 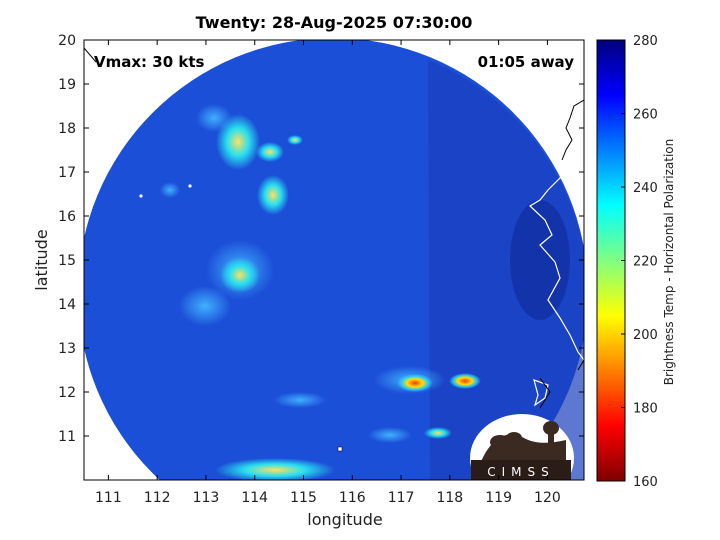 What do you see at coordinates (67, 261) in the screenshot?
I see `y-tick-label: 15` at bounding box center [67, 261].